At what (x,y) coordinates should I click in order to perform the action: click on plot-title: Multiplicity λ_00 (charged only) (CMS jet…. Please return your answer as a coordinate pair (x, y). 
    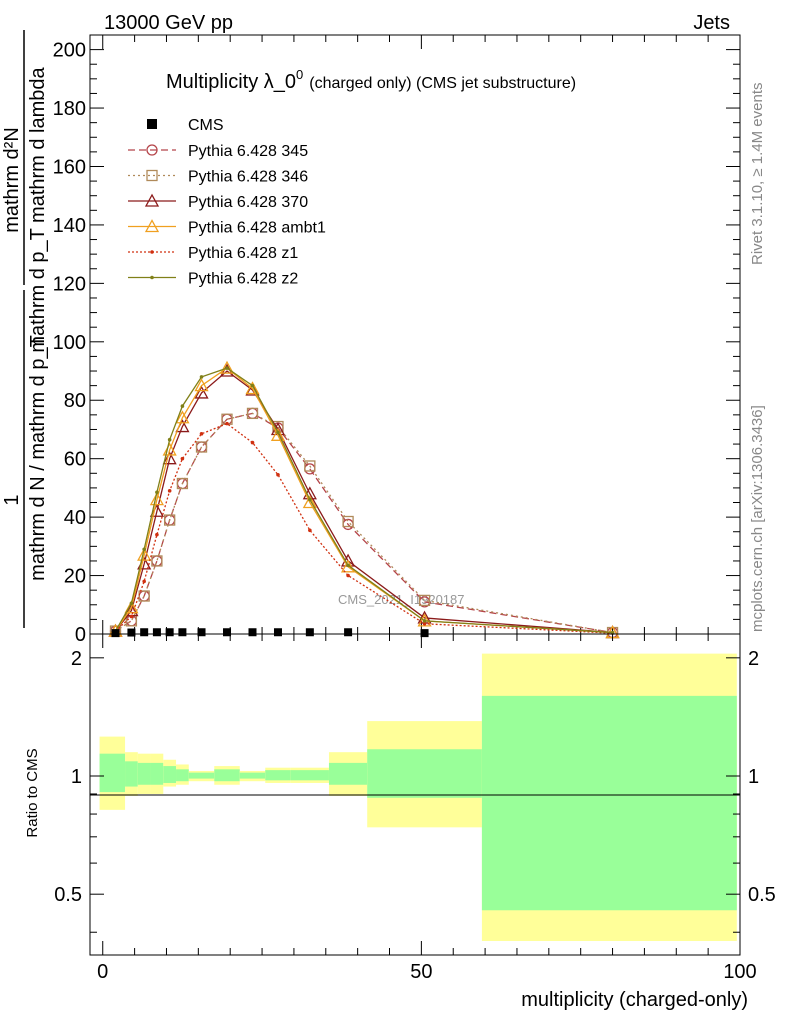
    Looking at the image, I should click on (371, 80).